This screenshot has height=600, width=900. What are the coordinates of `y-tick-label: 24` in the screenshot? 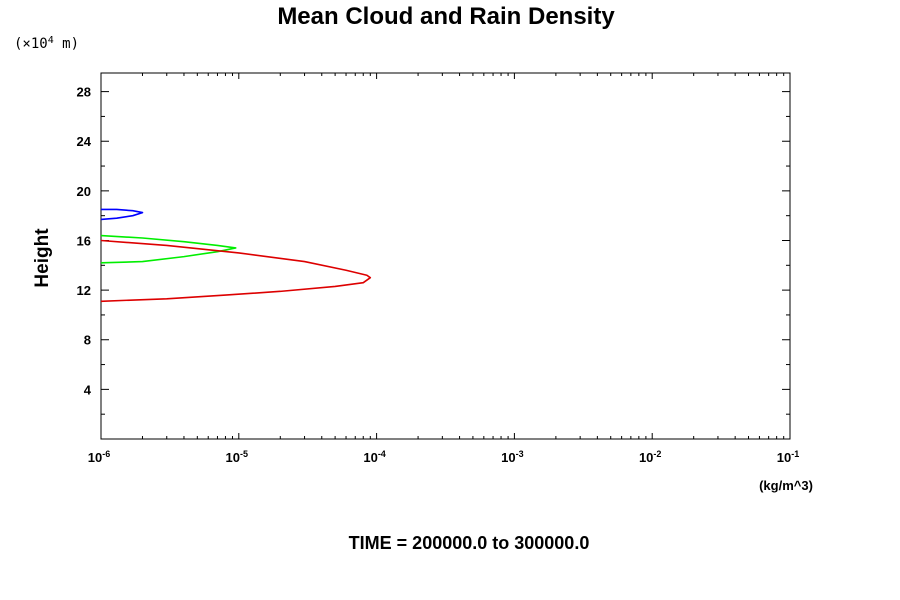 It's located at (84, 141).